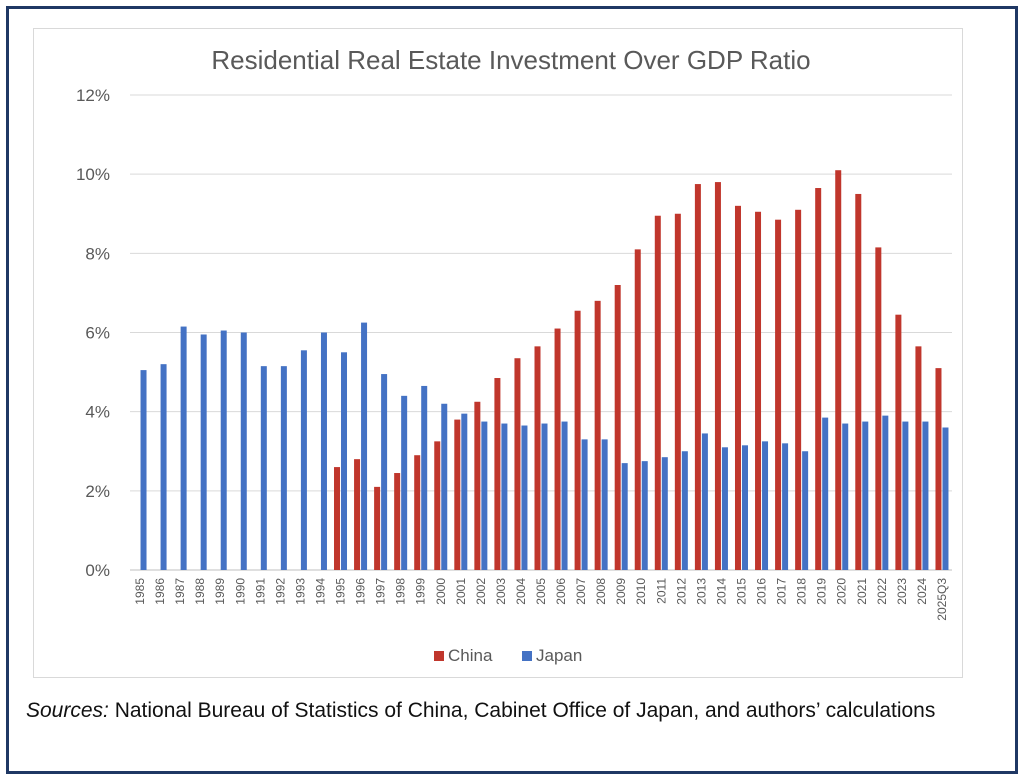  What do you see at coordinates (862, 591) in the screenshot?
I see `x-tick-label: 2021` at bounding box center [862, 591].